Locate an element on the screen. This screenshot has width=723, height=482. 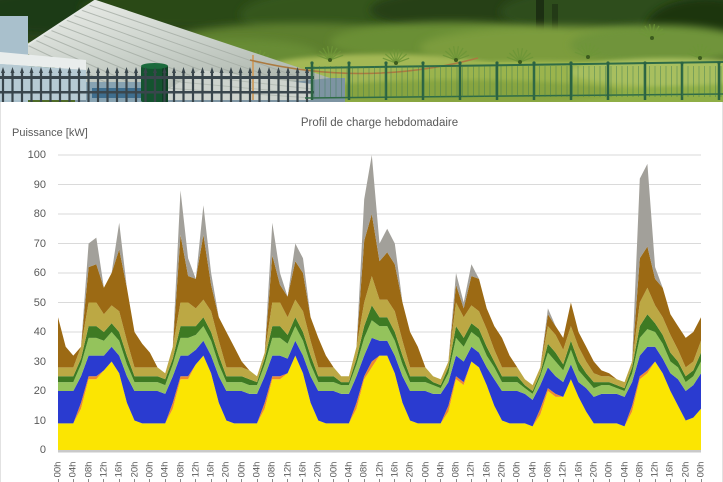
y-tick-label-70: 70 is located at coordinates (39, 243).